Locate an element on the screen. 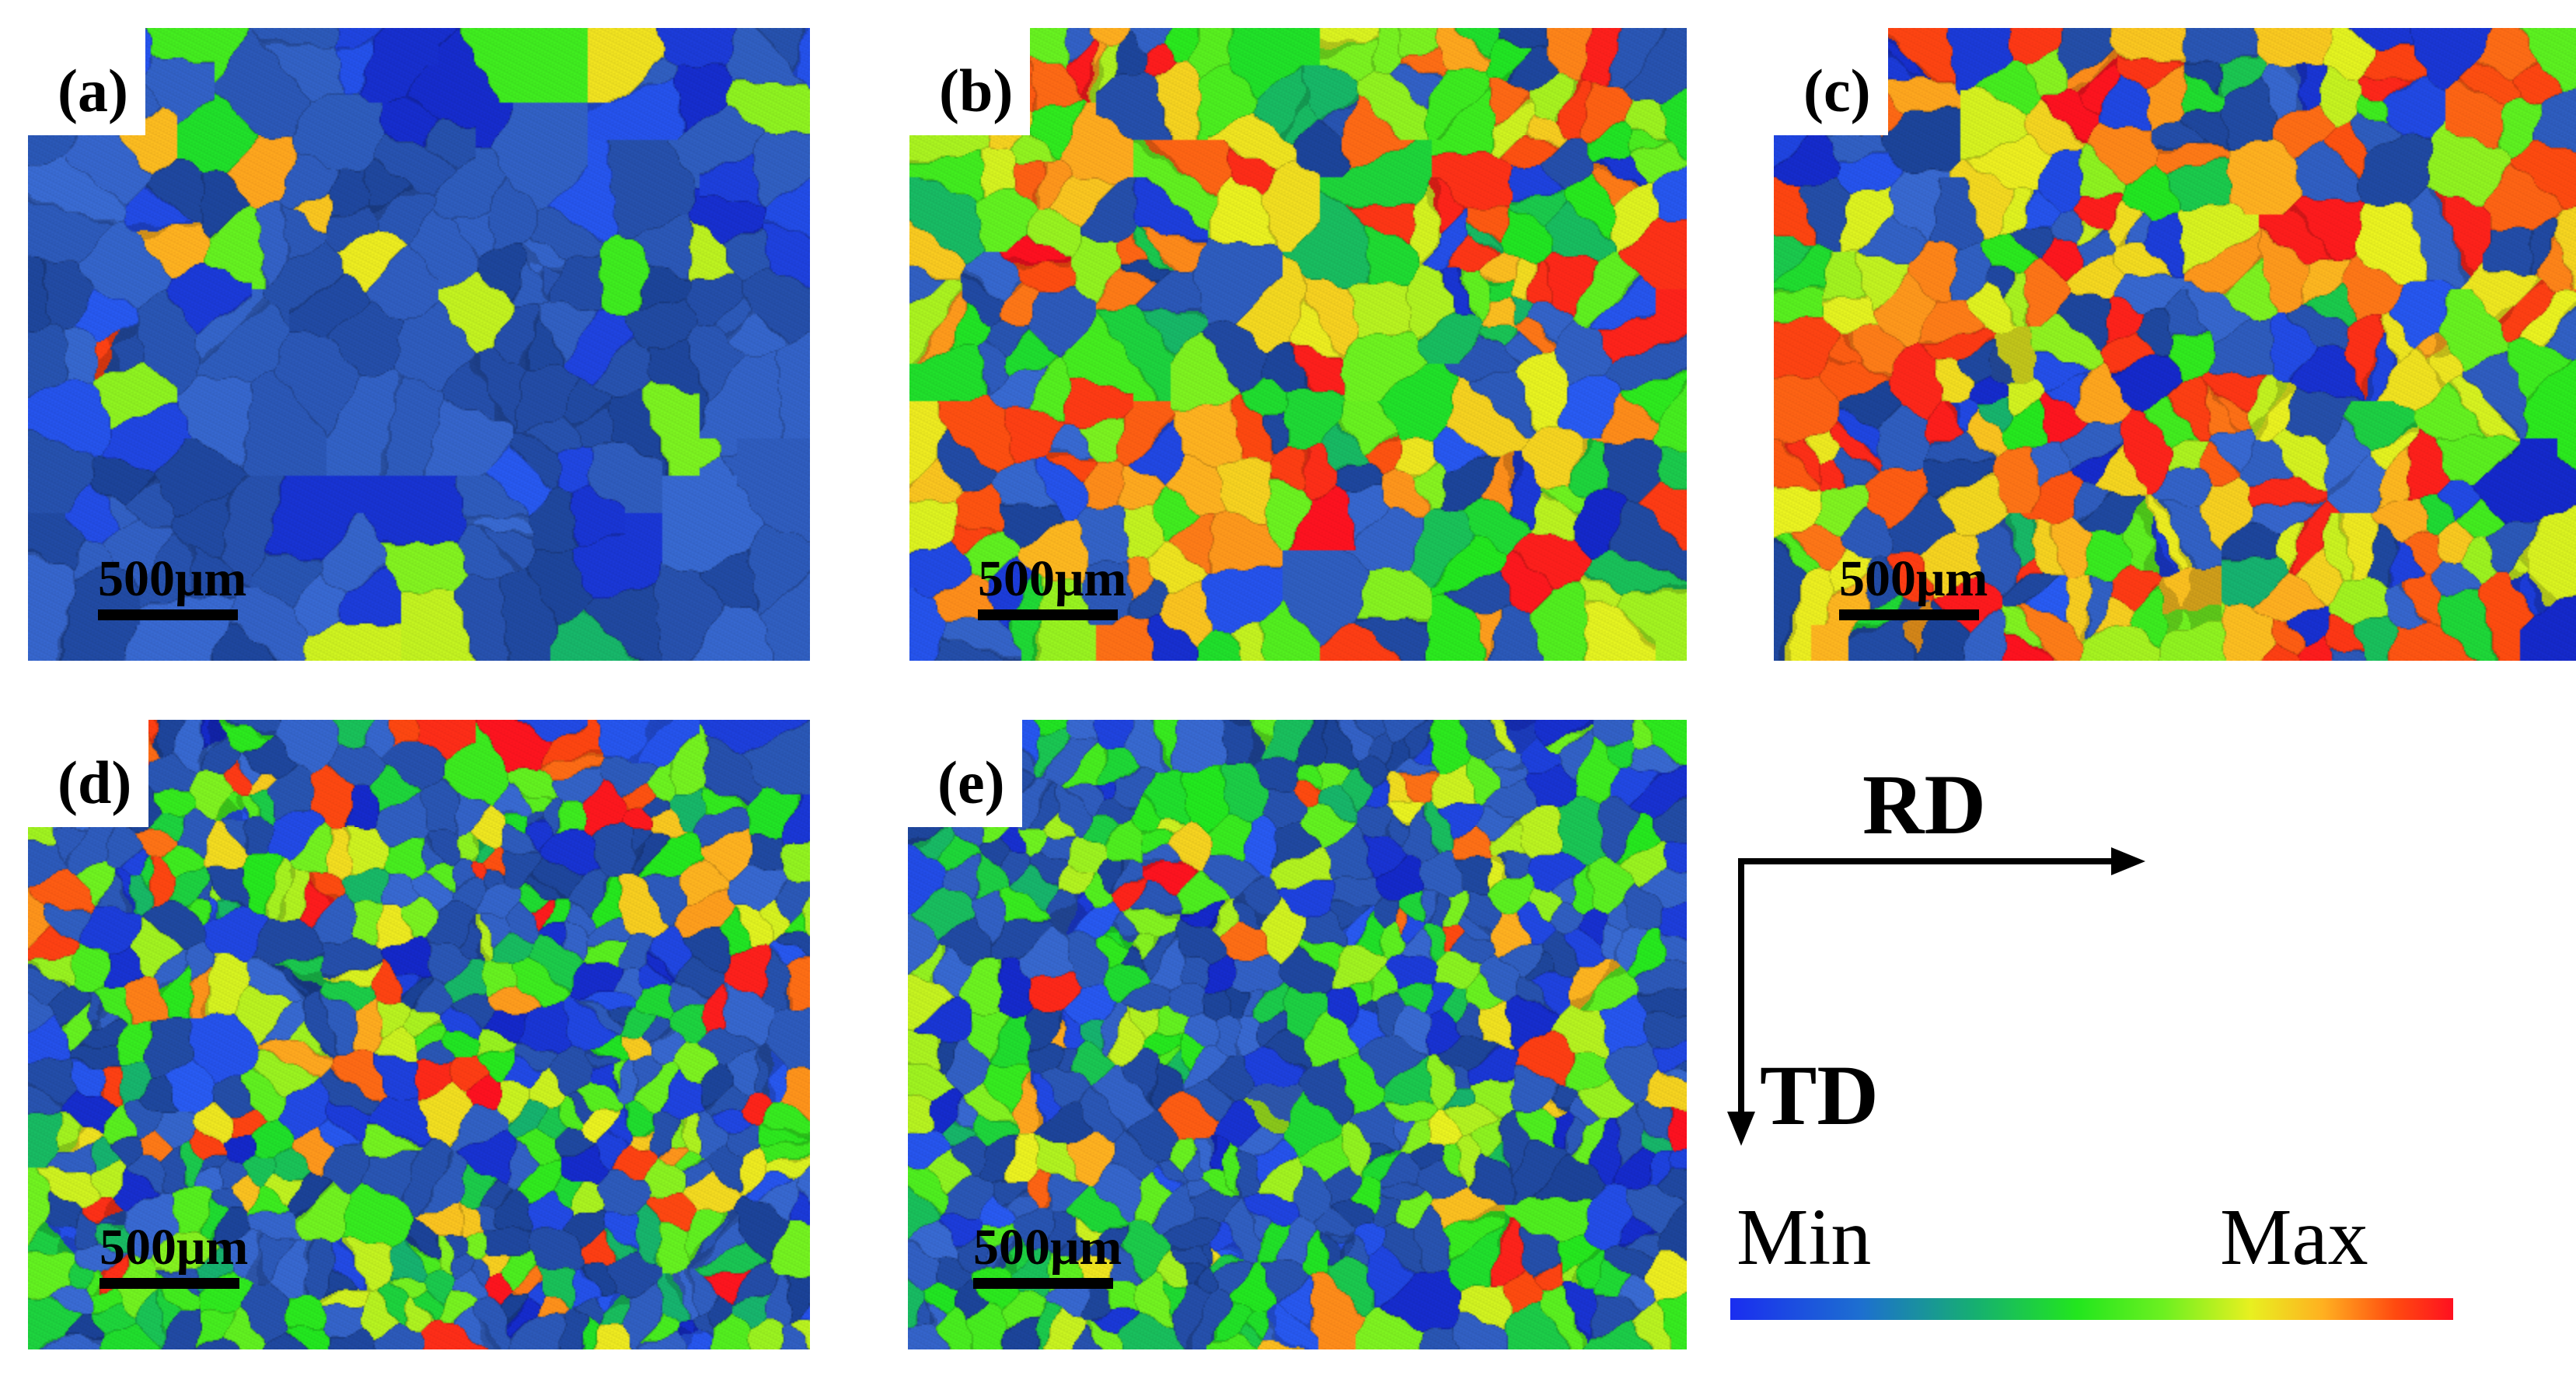 The height and width of the screenshot is (1379, 2576). legend-gradient-bar is located at coordinates (2091, 1309).